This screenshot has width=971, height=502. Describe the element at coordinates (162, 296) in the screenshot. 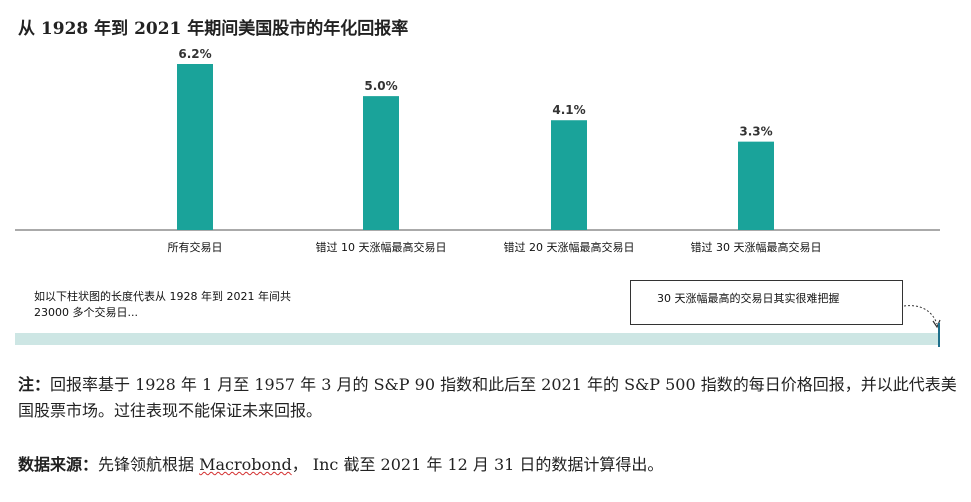

I see `timeline-note-line1: 如以下柱状图的长度代表从 1928 年到 2021 年间共` at that location.